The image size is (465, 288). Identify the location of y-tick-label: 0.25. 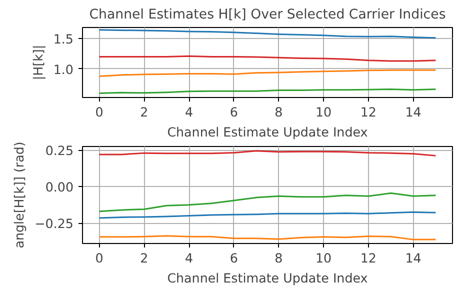
(59, 150).